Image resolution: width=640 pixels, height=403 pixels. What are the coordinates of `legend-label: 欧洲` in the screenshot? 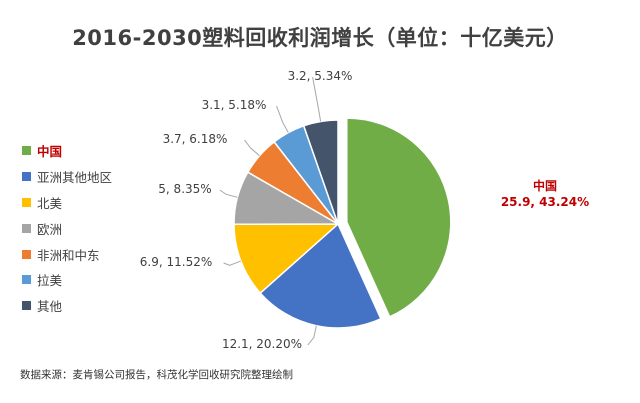 It's located at (50, 229).